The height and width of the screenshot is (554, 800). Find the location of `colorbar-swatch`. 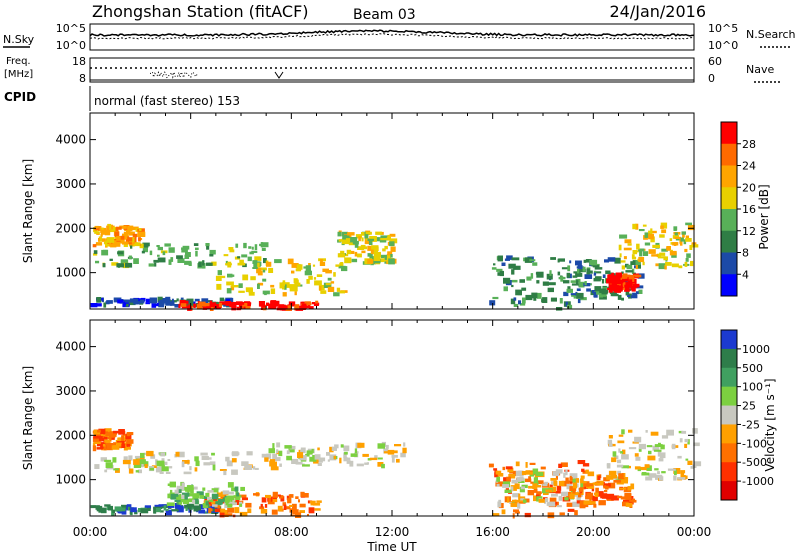

colorbar-swatch is located at coordinates (729, 133).